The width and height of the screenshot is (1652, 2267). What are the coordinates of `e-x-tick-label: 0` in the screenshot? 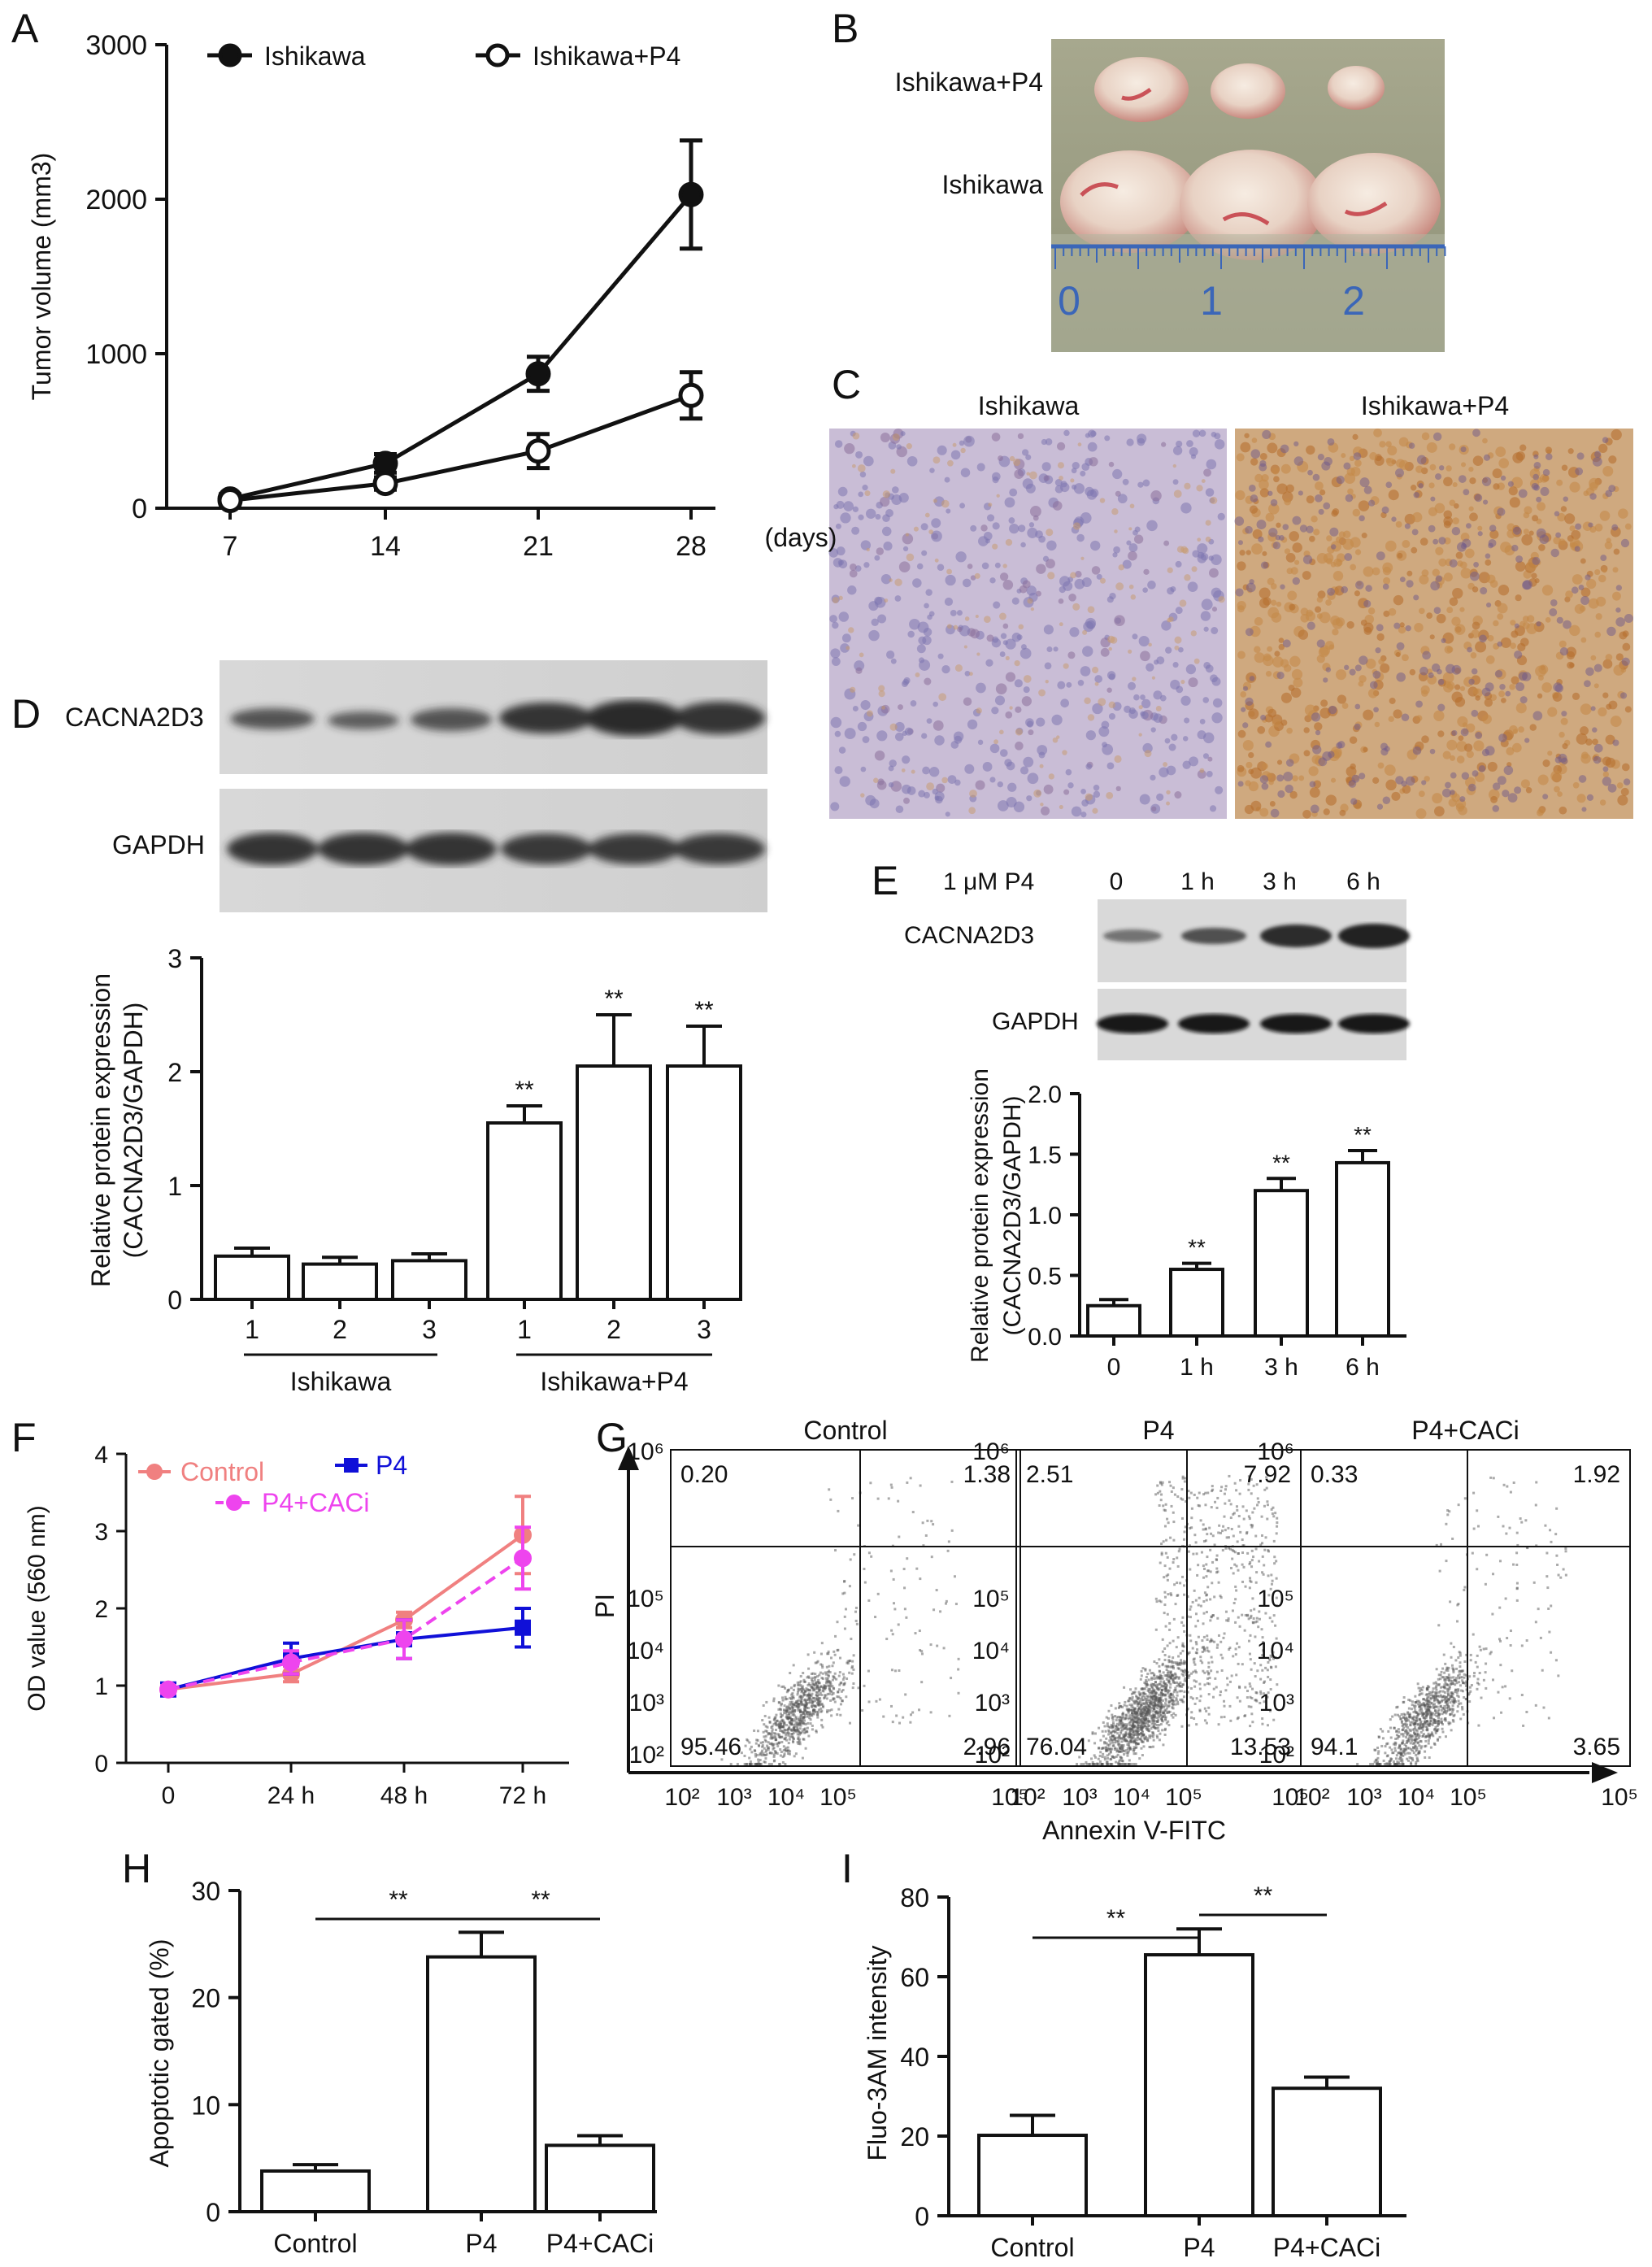 It's located at (1114, 1367).